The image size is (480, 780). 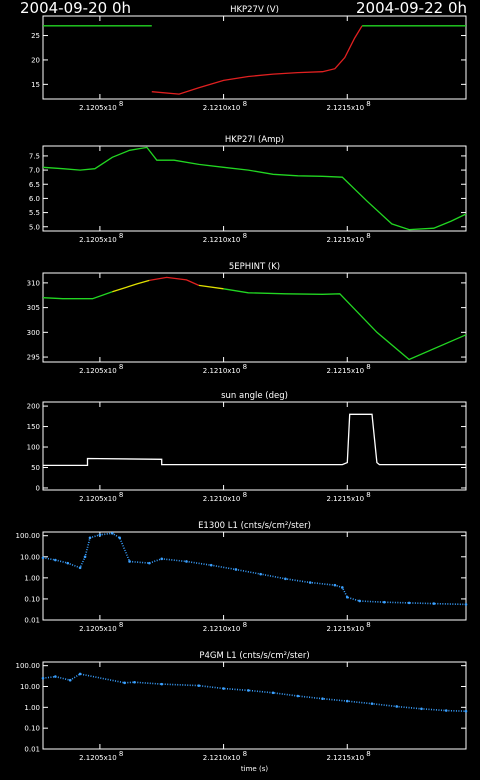 What do you see at coordinates (34, 213) in the screenshot?
I see `y-tick-label: 5.5` at bounding box center [34, 213].